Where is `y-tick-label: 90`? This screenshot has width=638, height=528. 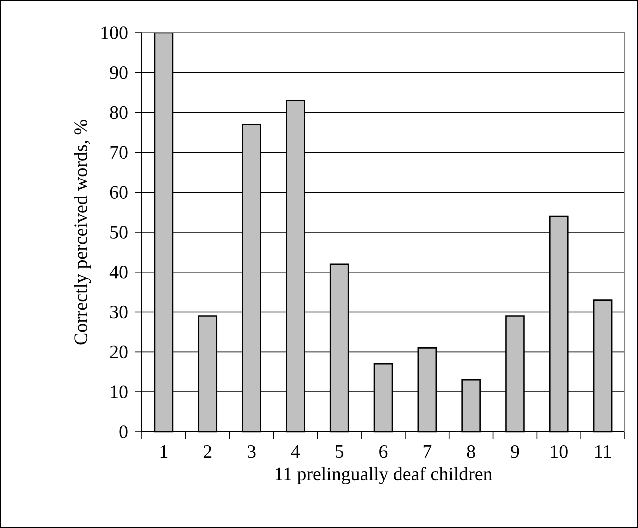 y-tick-label: 90 is located at coordinates (119, 73).